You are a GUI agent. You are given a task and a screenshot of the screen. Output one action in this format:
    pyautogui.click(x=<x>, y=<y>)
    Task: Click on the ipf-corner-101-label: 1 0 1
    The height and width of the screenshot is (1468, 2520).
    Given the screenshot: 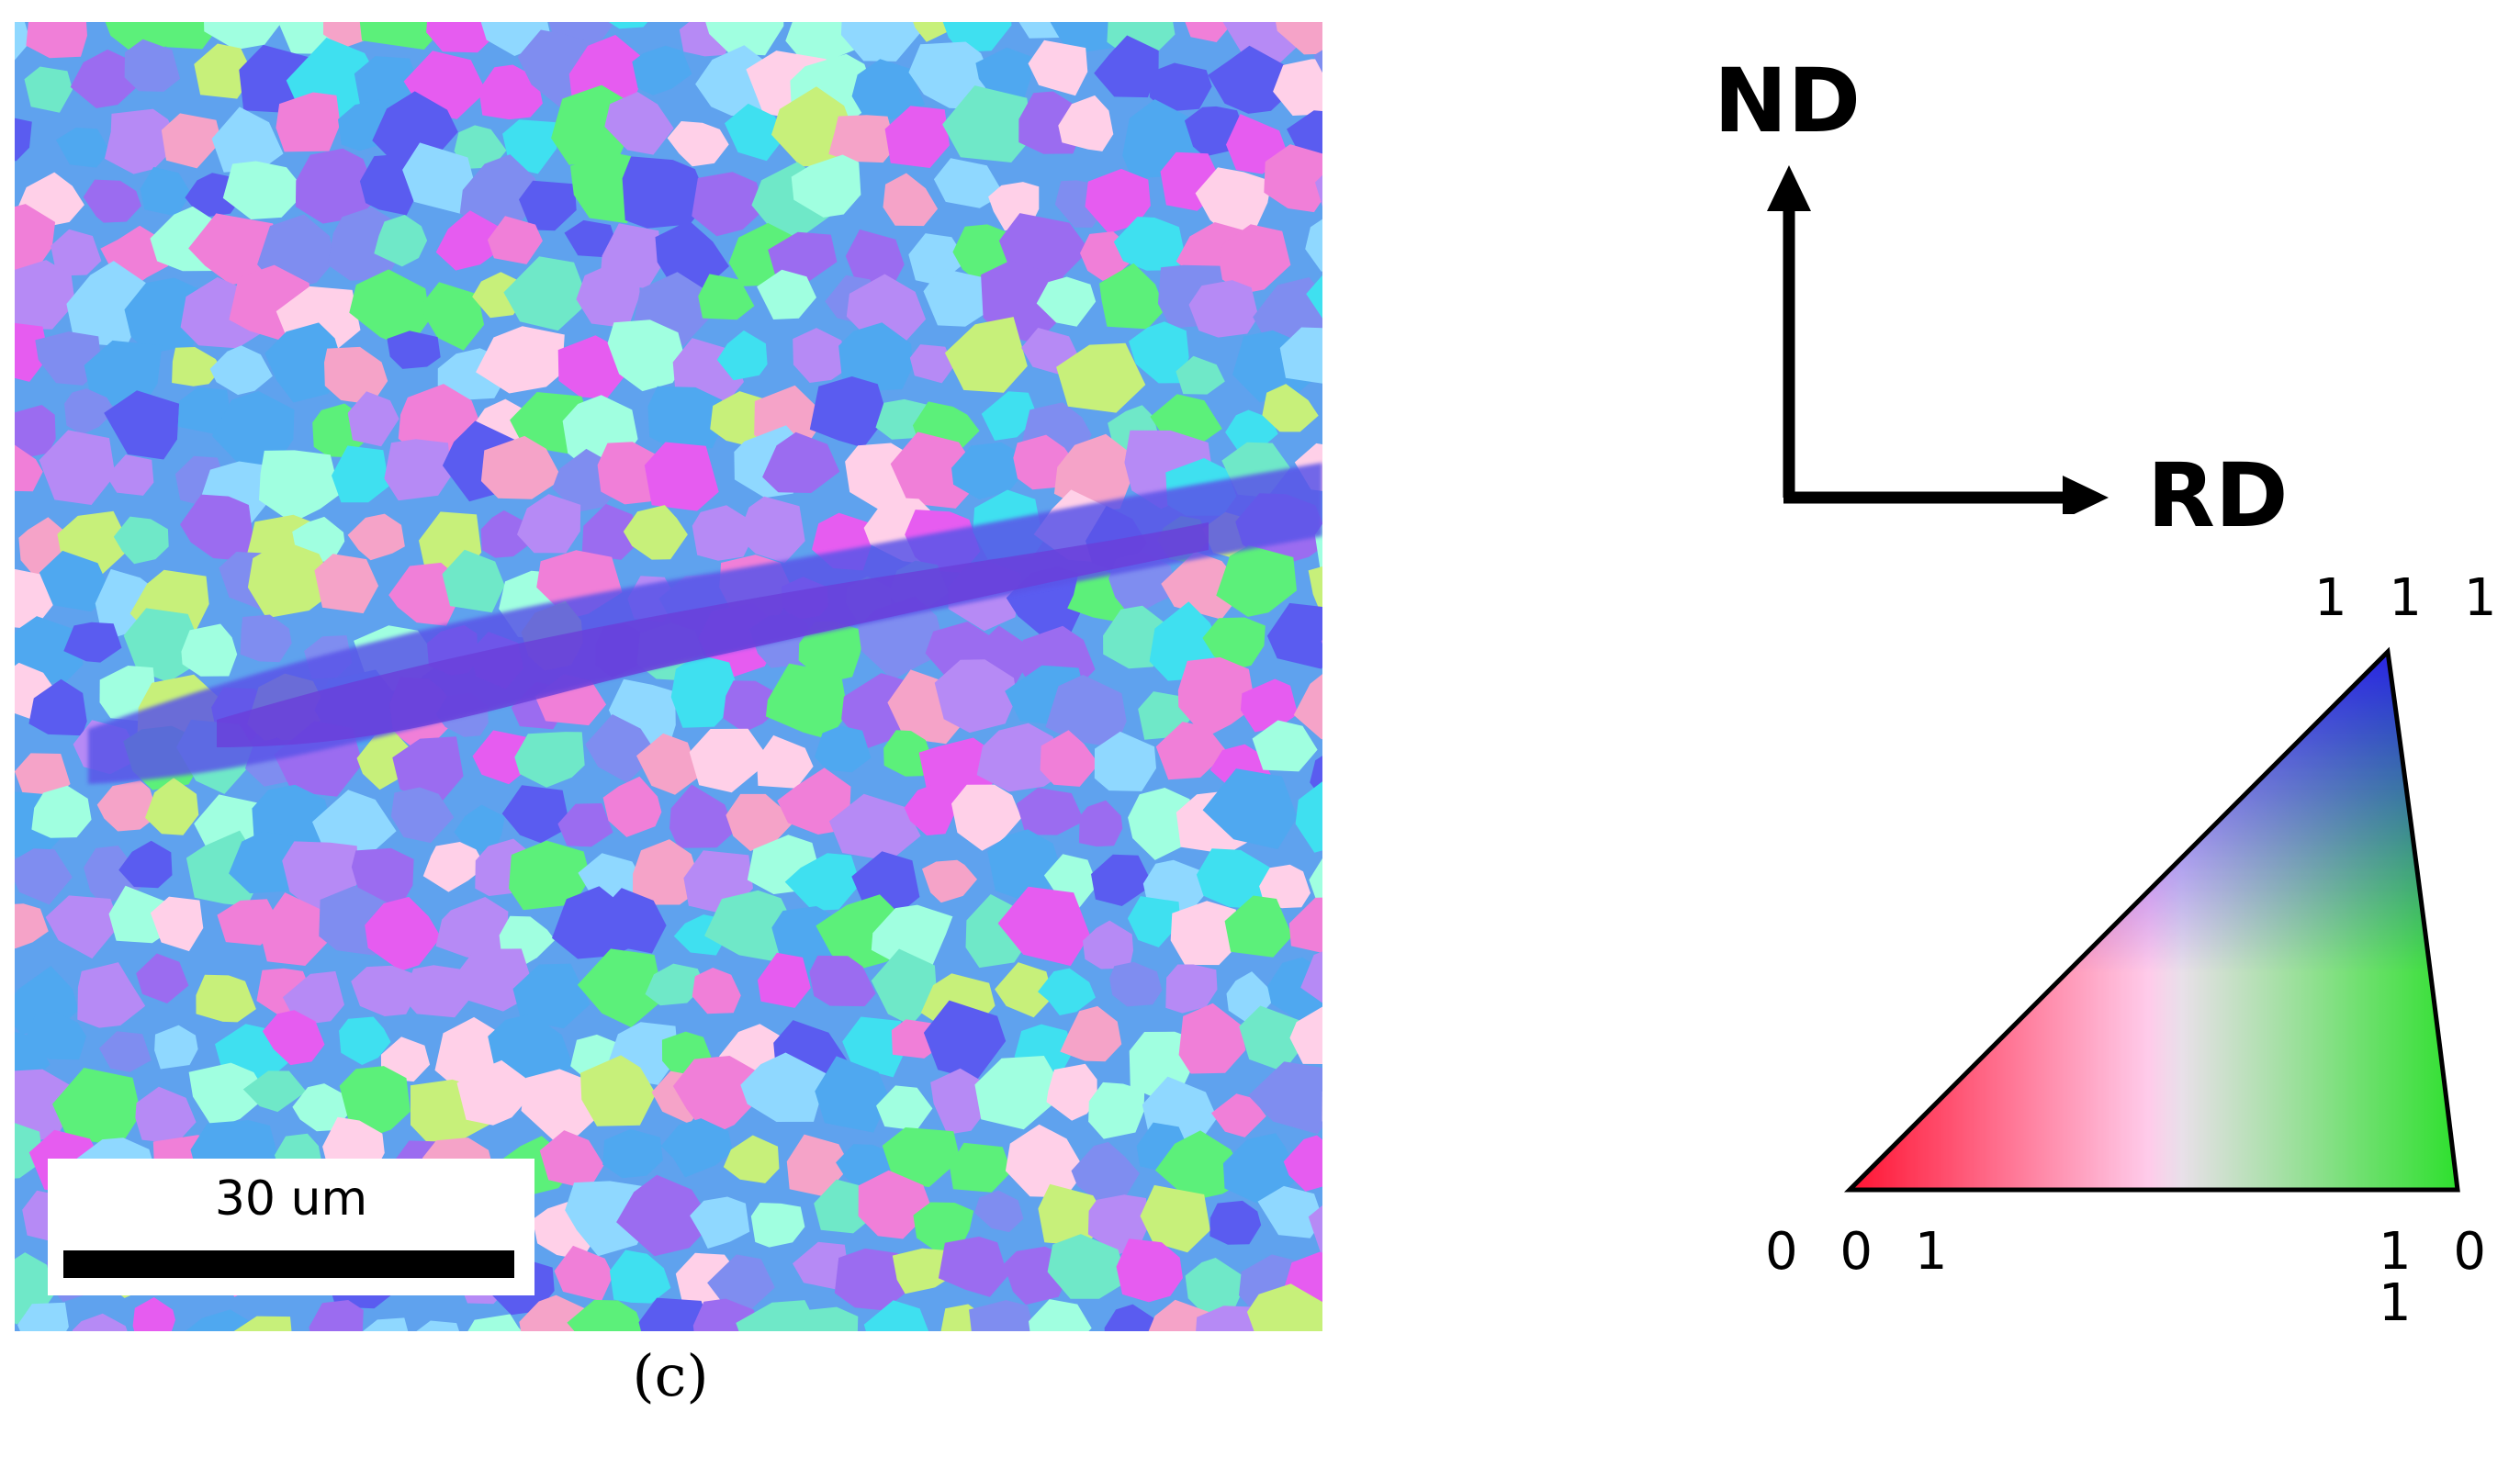 What is the action you would take?
    pyautogui.click(x=2439, y=1277)
    